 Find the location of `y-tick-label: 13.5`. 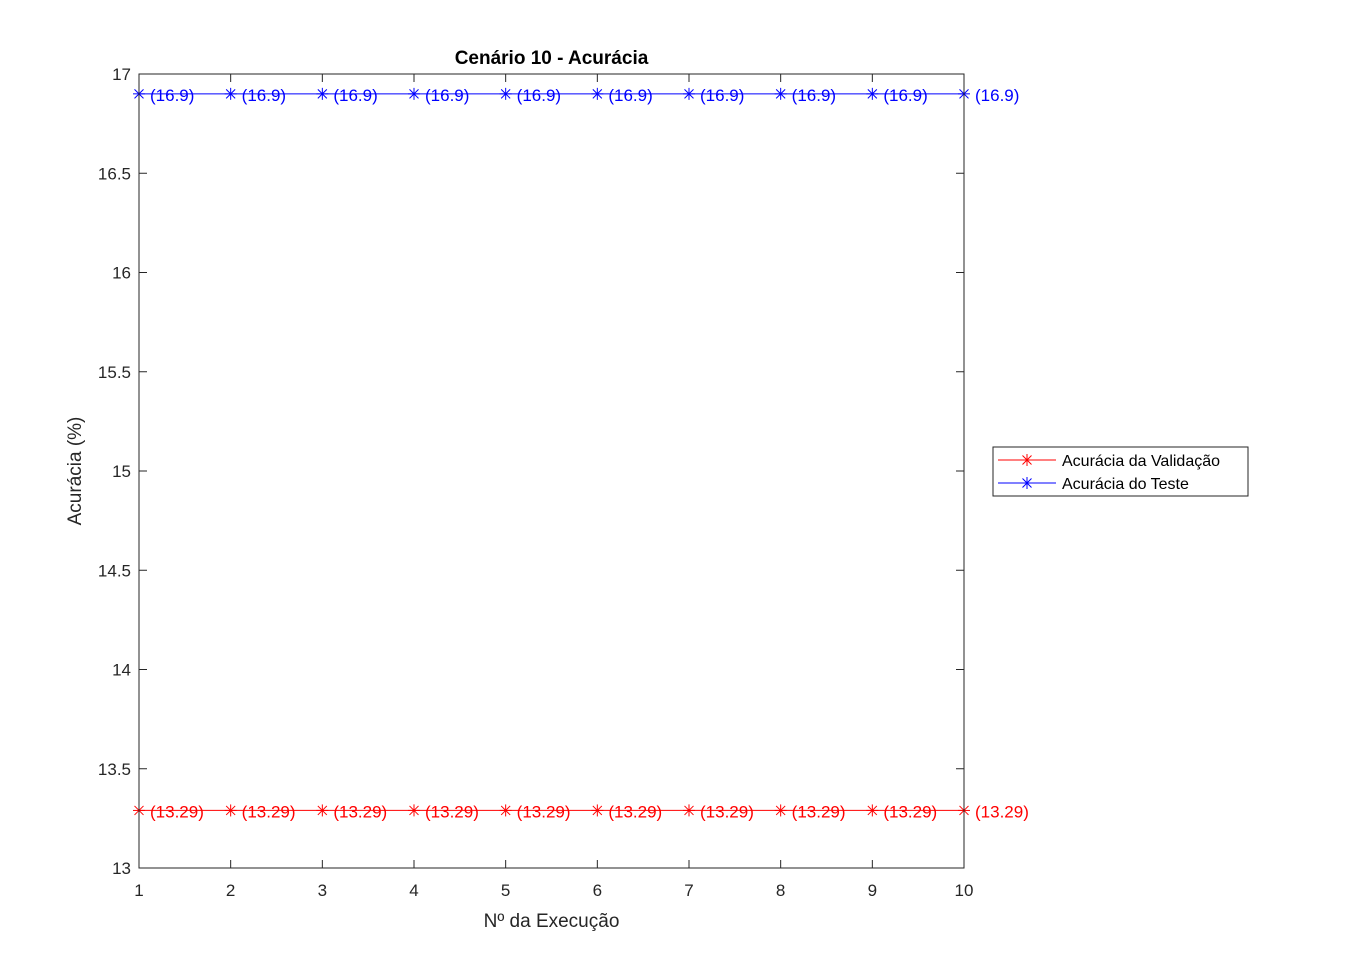

y-tick-label: 13.5 is located at coordinates (114, 769).